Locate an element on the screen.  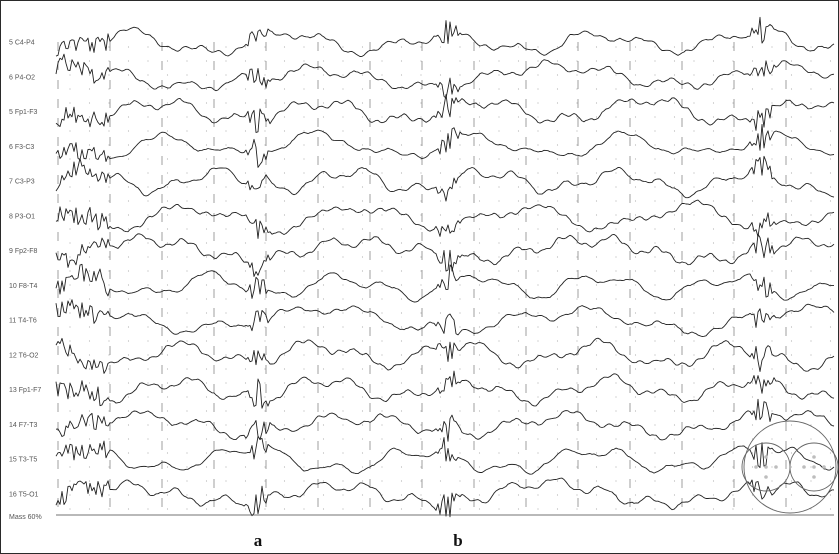
channel-label: 6 F3-C3 is located at coordinates (21, 147).